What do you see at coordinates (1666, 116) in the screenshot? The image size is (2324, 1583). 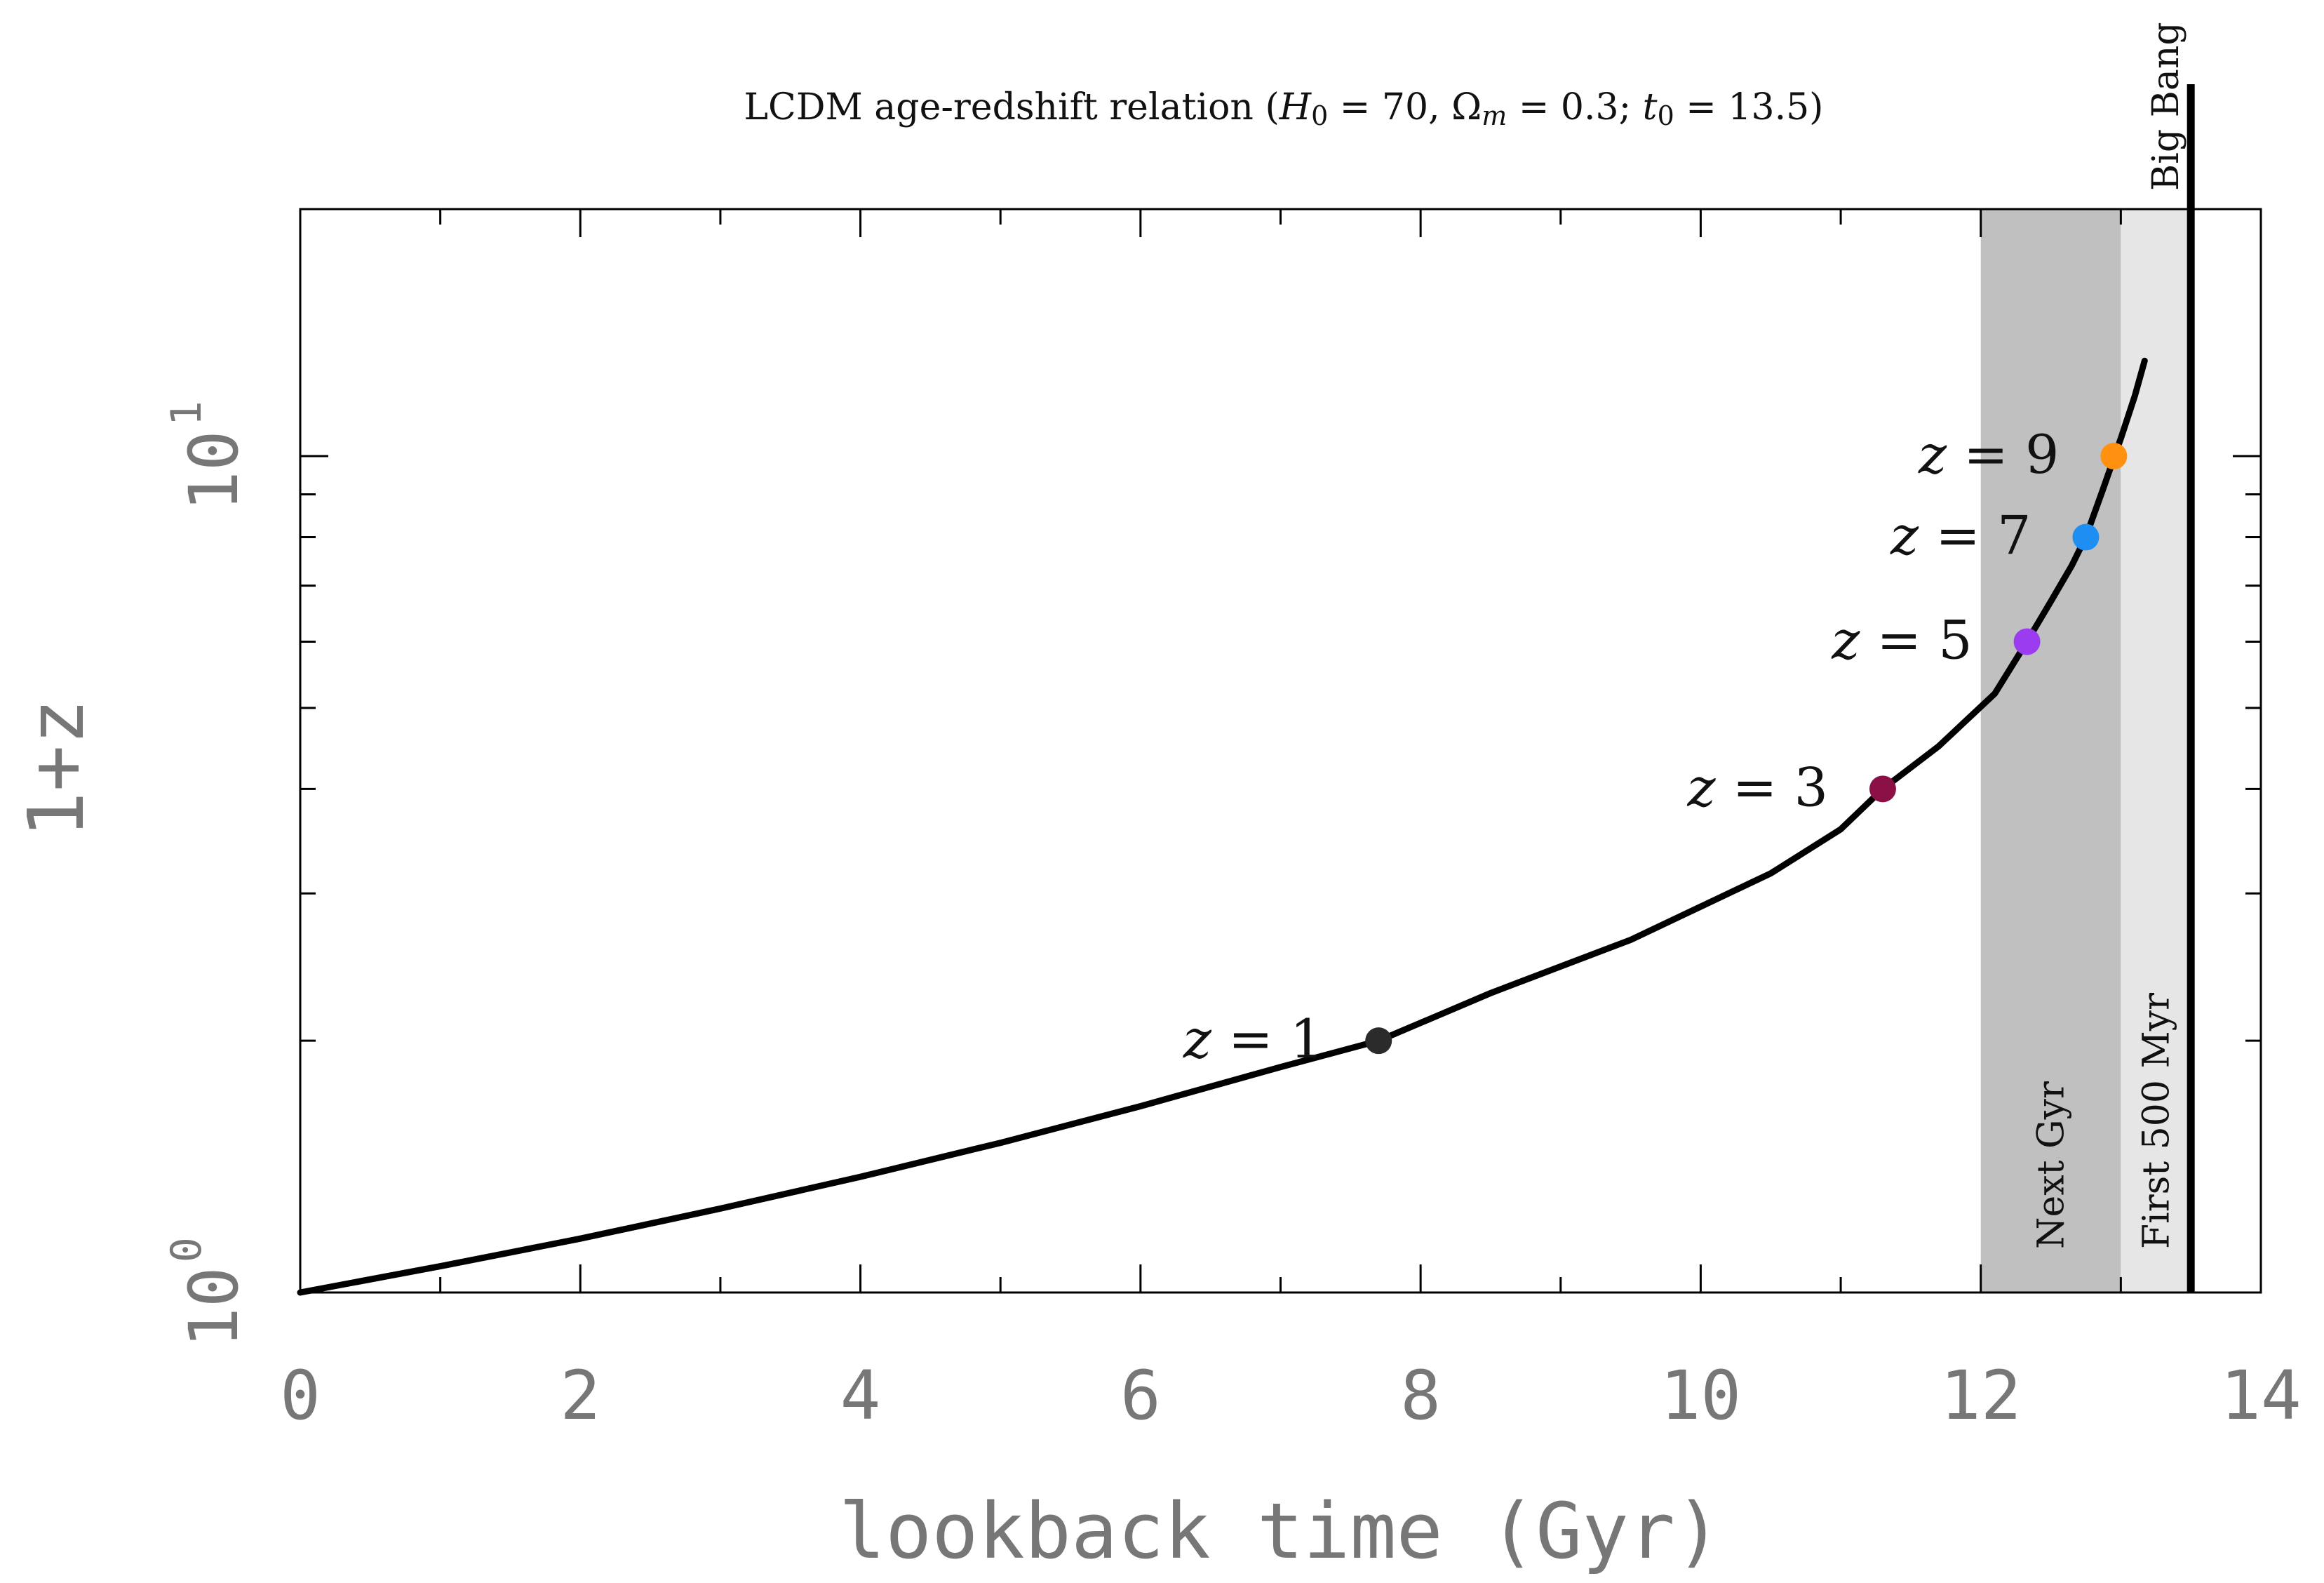 I see `title-t-subscript: 0` at bounding box center [1666, 116].